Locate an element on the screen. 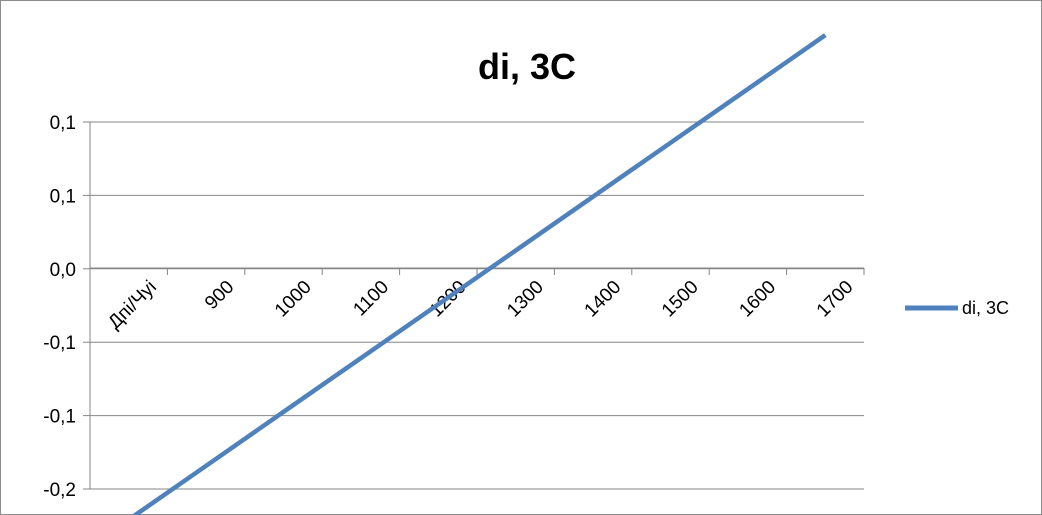 Image resolution: width=1042 pixels, height=515 pixels. x-tick-label: 1100 is located at coordinates (371, 299).